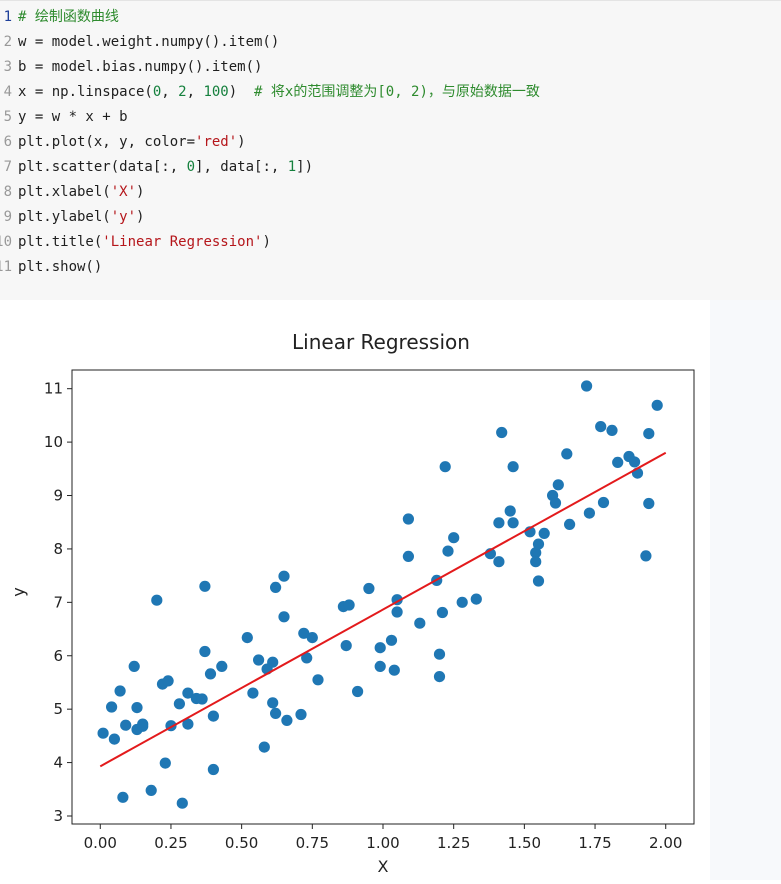 The image size is (781, 884). Describe the element at coordinates (7, 17) in the screenshot. I see `line-number: 1` at that location.